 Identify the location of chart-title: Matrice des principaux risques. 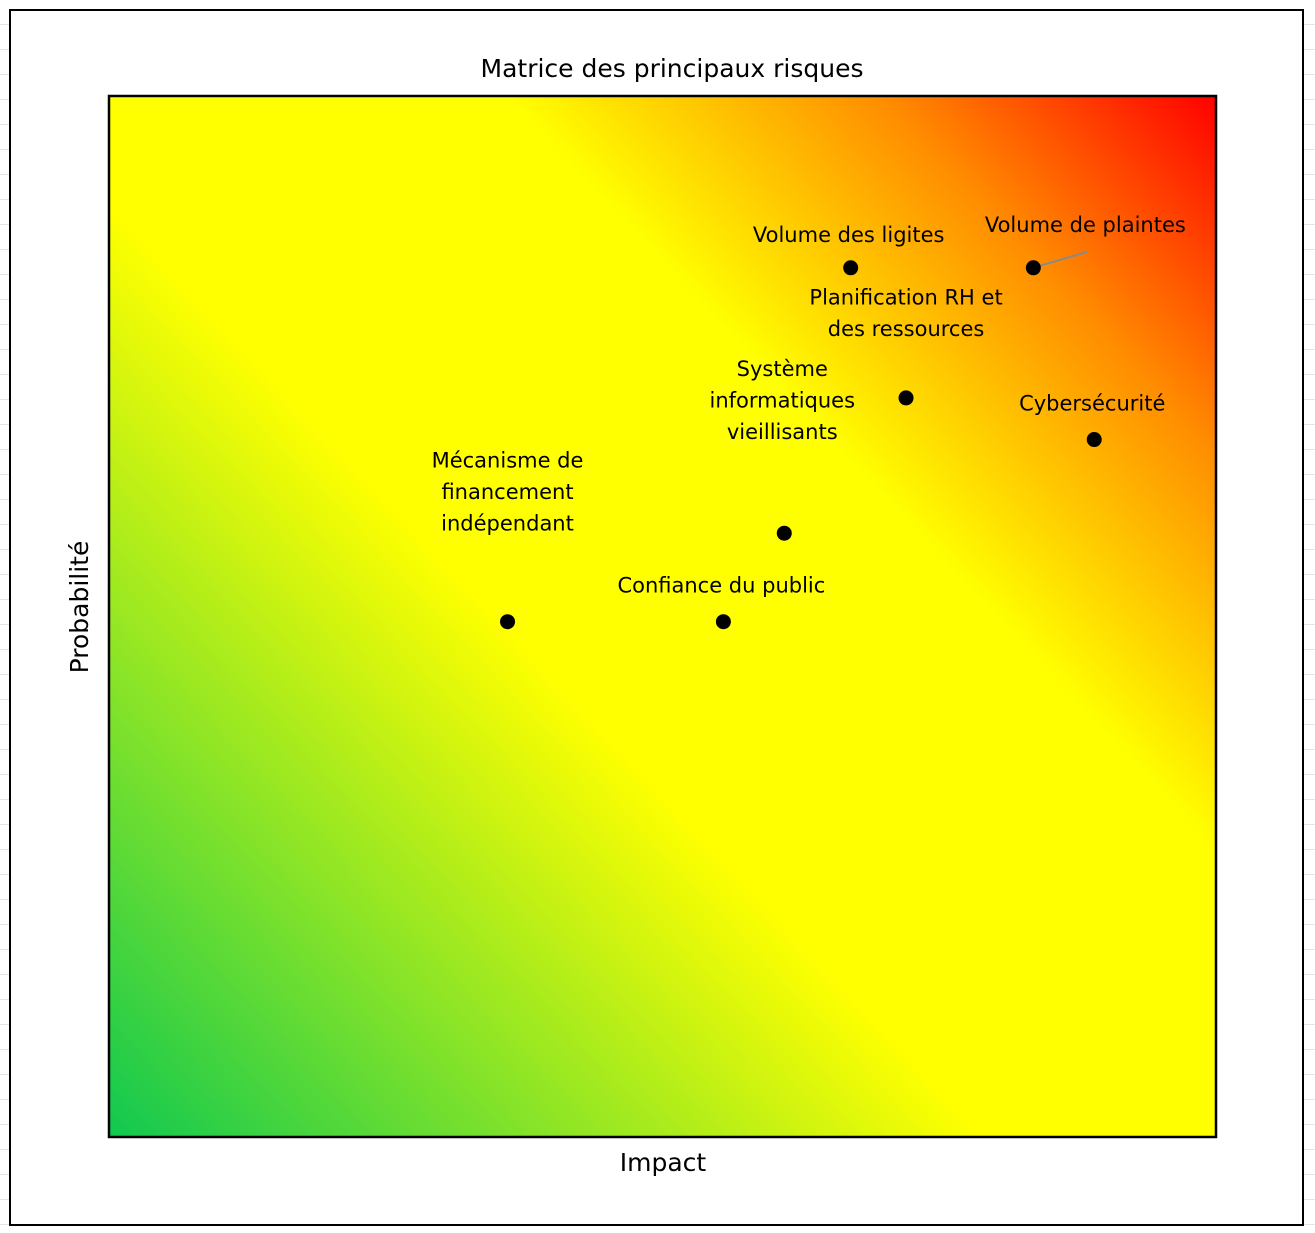
(672, 68).